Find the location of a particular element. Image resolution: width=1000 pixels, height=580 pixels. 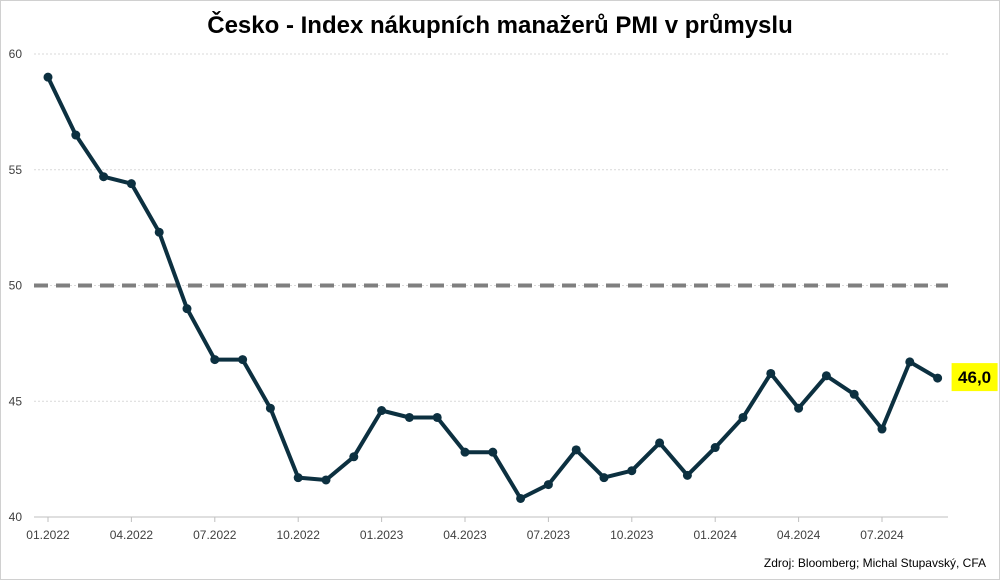

y-tick-label: 40 is located at coordinates (16, 517).